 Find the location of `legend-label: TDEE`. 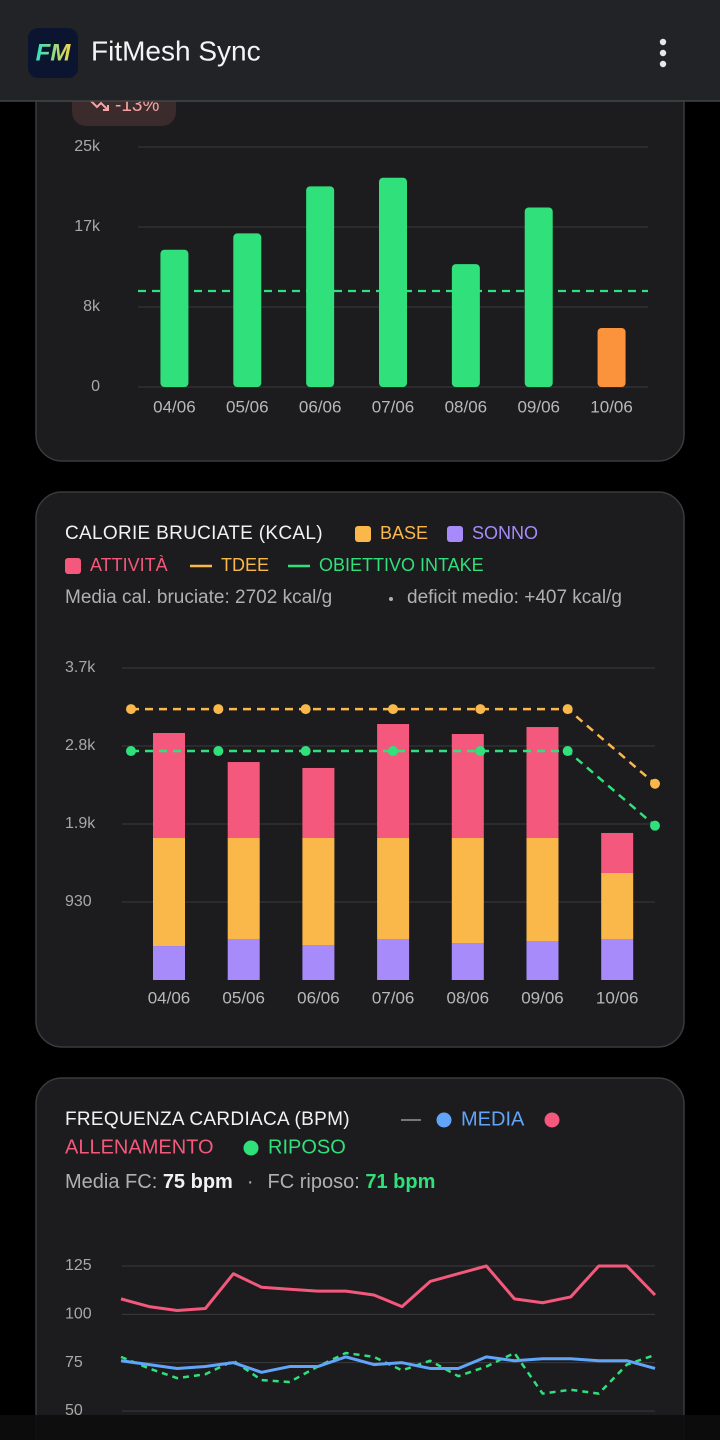

legend-label: TDEE is located at coordinates (245, 565).